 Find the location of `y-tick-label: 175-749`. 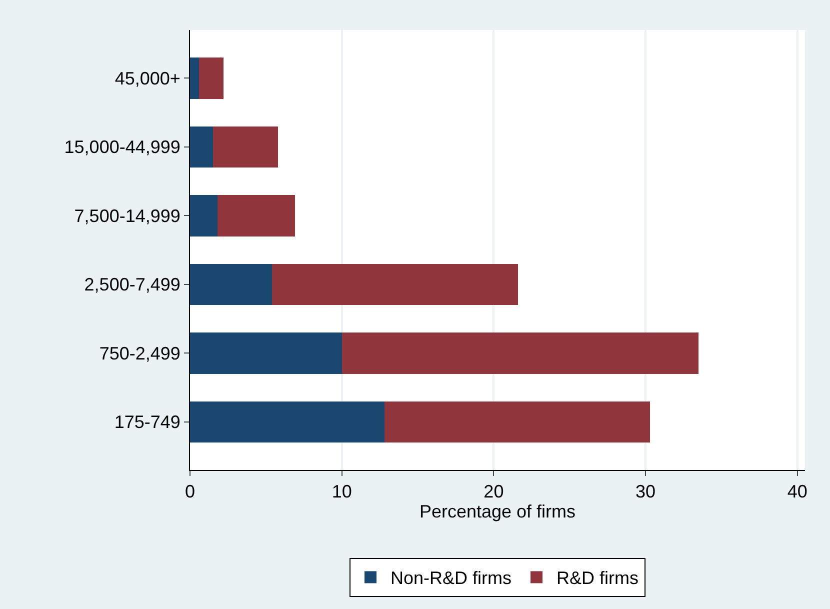

y-tick-label: 175-749 is located at coordinates (147, 422).